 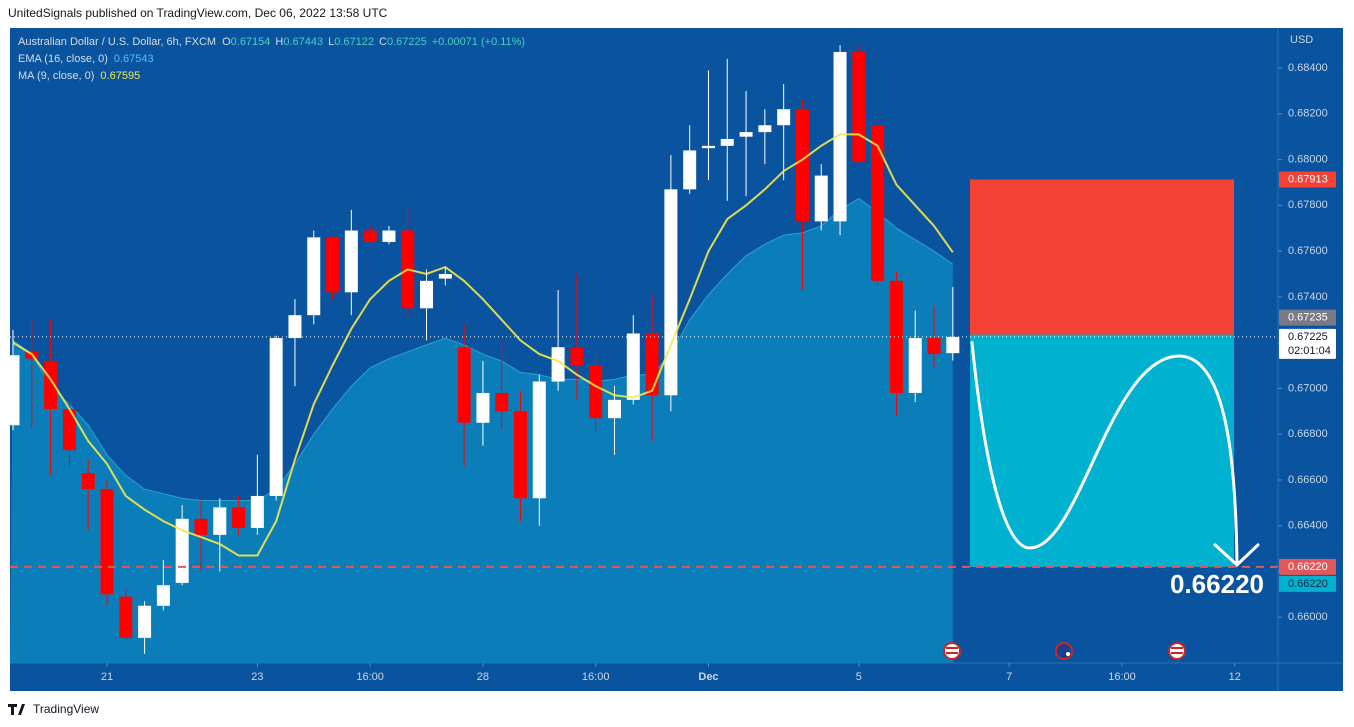 What do you see at coordinates (1301, 40) in the screenshot?
I see `currency-label: USD` at bounding box center [1301, 40].